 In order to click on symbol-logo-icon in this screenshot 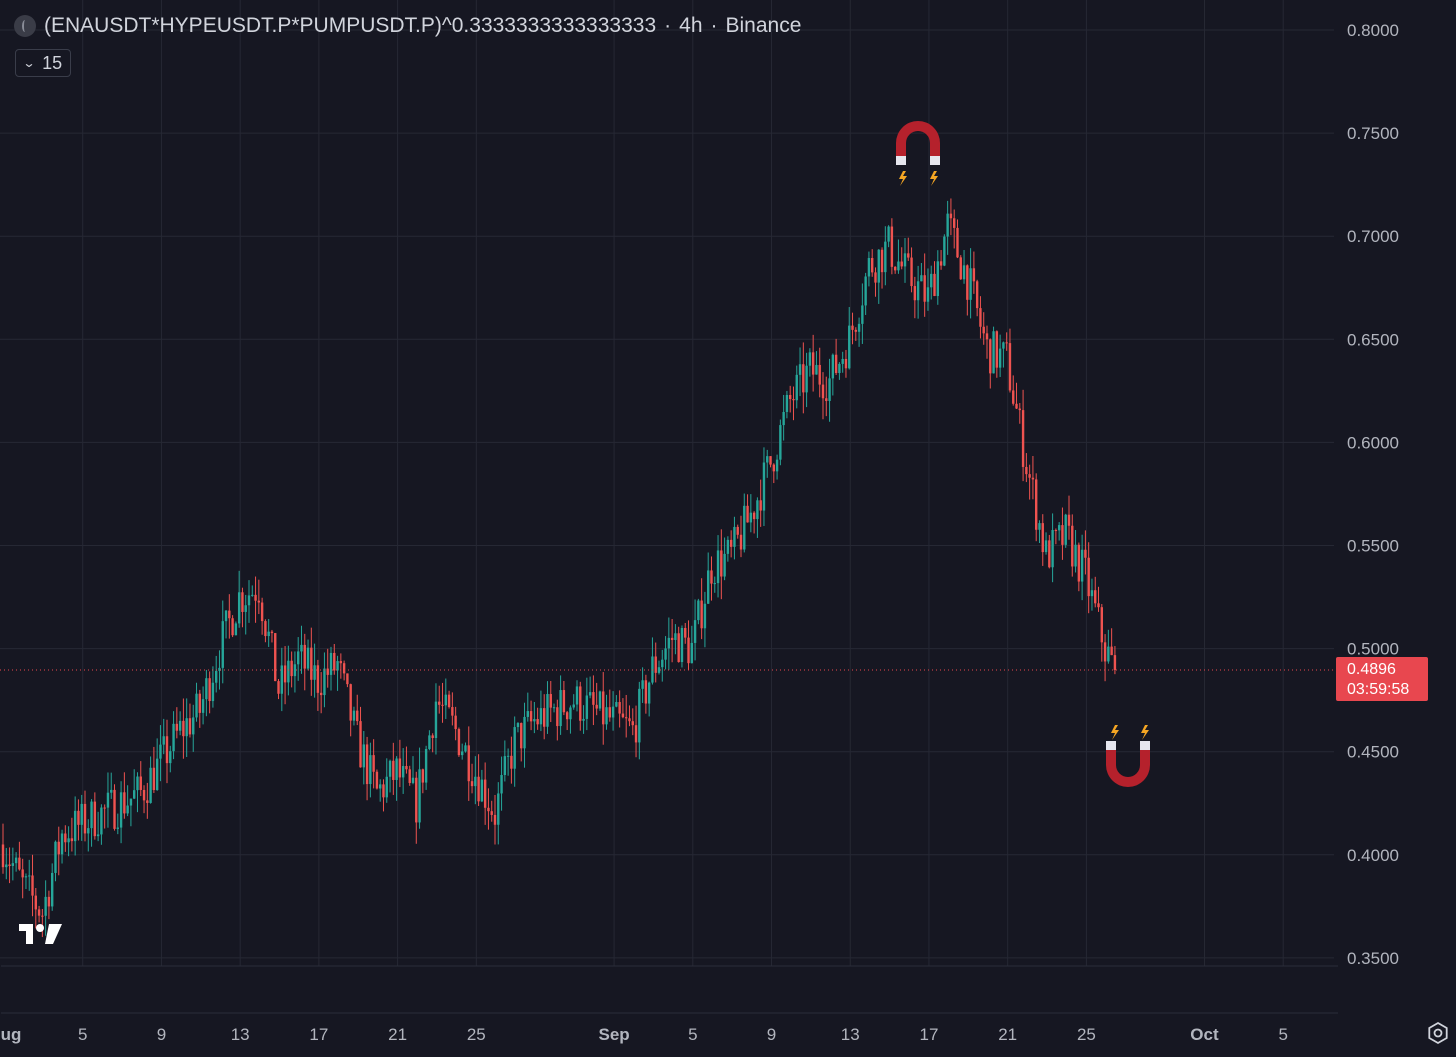, I will do `click(25, 26)`.